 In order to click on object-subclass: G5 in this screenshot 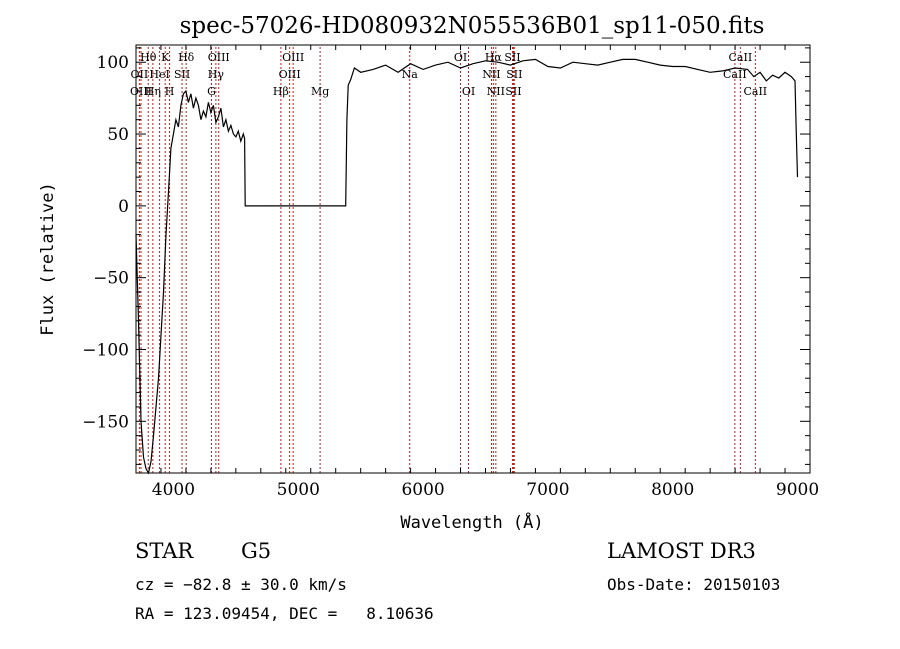, I will do `click(256, 551)`.